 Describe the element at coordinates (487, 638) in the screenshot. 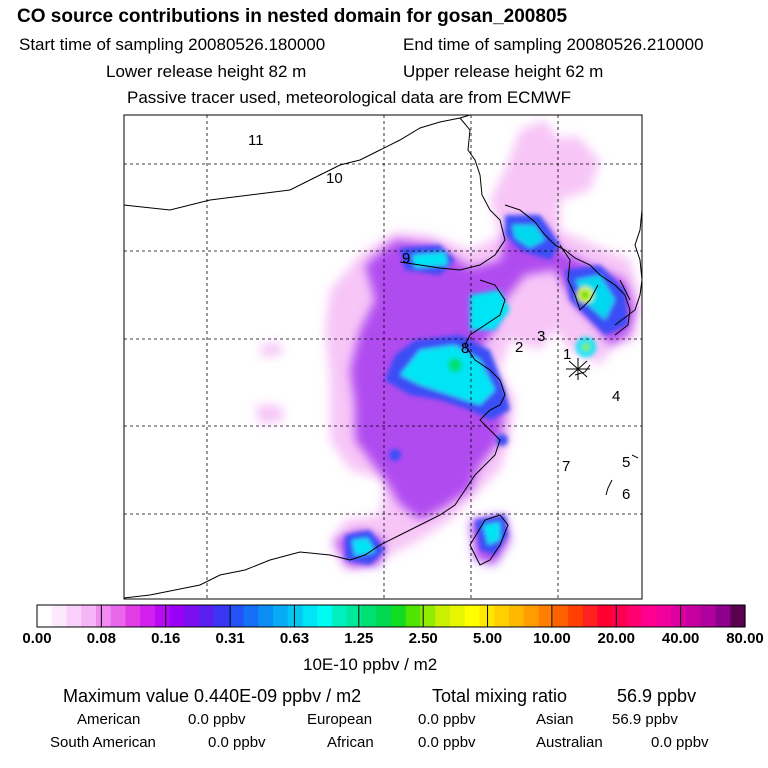

I see `legend-tick-label: 5.00` at that location.